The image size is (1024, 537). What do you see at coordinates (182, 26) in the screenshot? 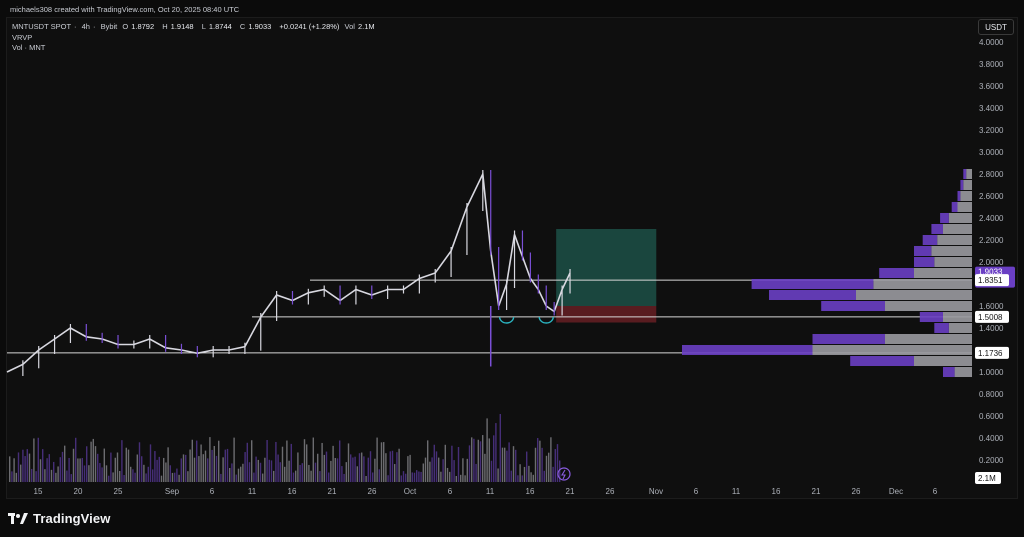
I see `legend-high-value: 1.9148` at bounding box center [182, 26].